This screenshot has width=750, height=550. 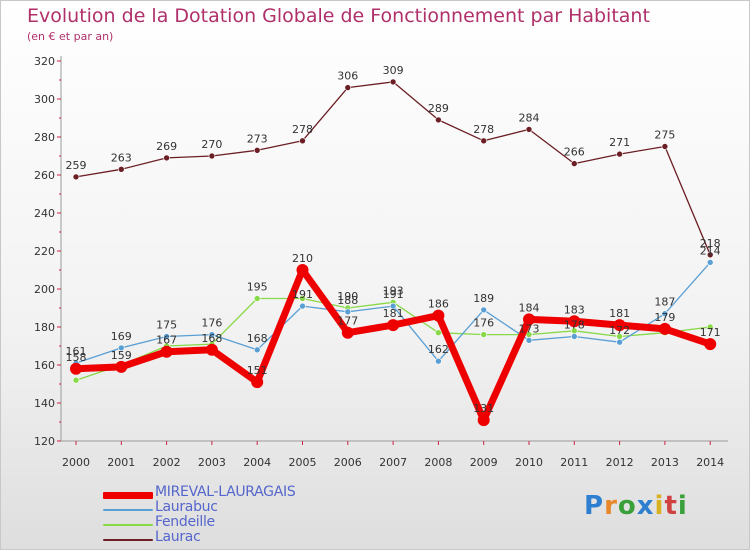 What do you see at coordinates (44, 441) in the screenshot?
I see `y-tick-label: 120` at bounding box center [44, 441].